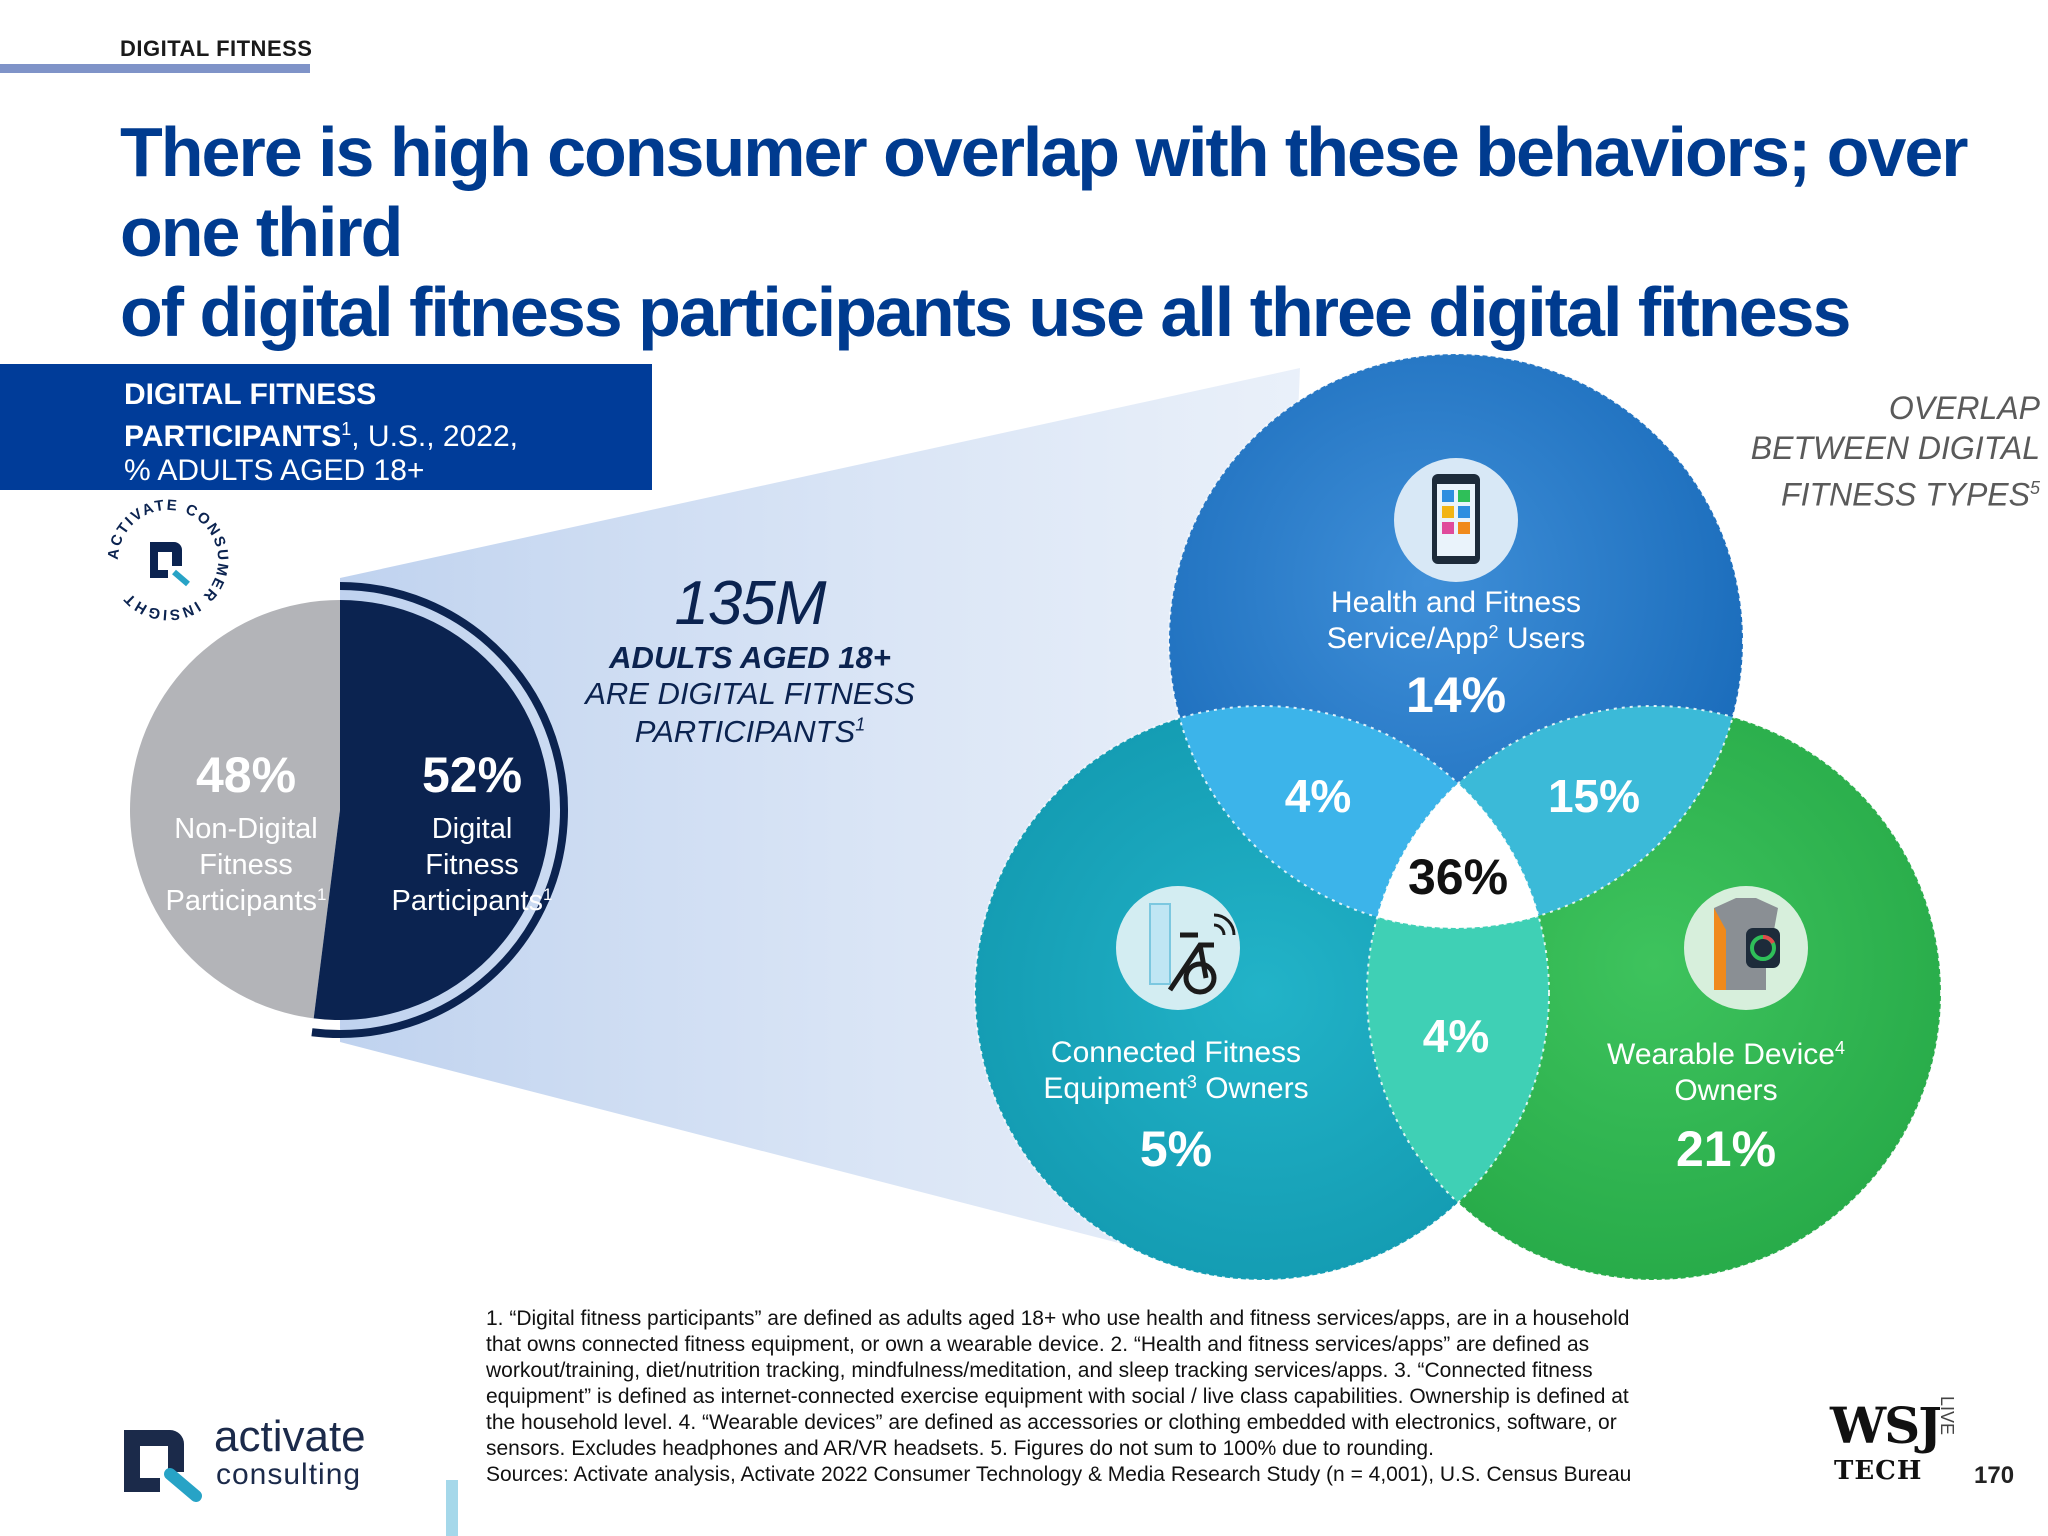 The height and width of the screenshot is (1536, 2048). What do you see at coordinates (1886, 1425) in the screenshot?
I see `wsj-logo: WSJ` at bounding box center [1886, 1425].